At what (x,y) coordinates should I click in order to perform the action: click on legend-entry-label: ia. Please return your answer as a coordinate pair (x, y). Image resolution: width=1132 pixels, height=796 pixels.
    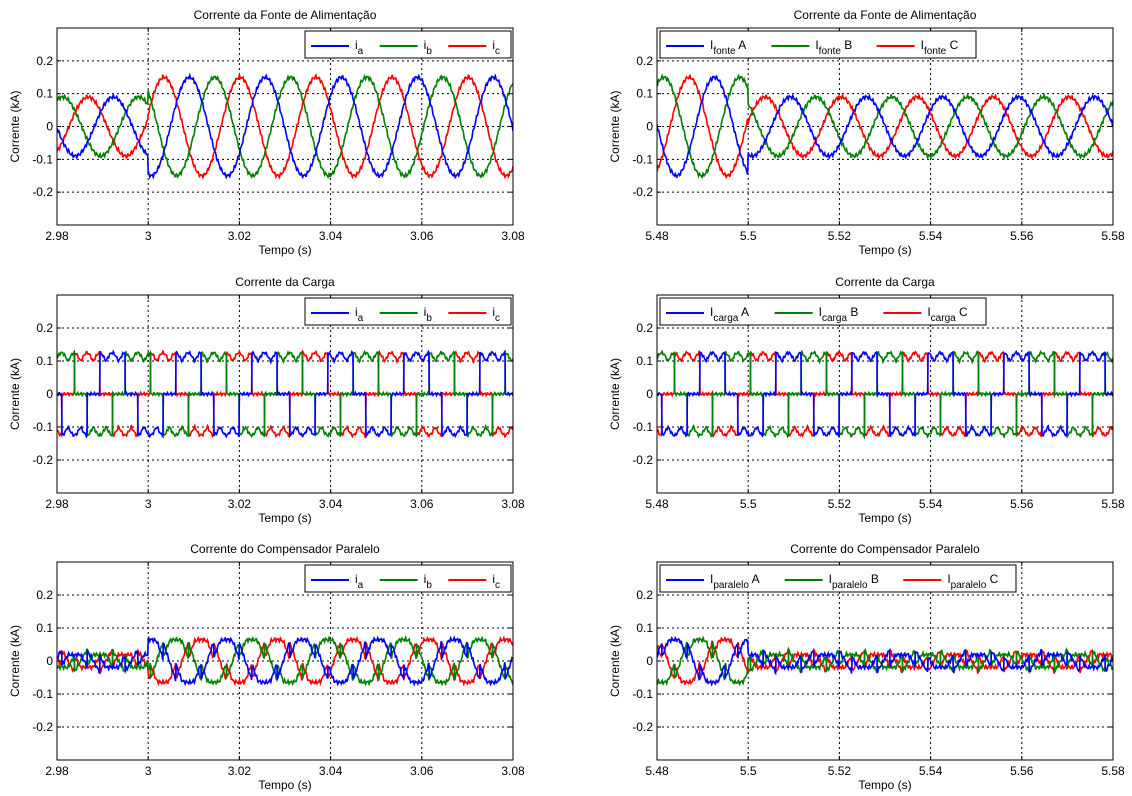
    Looking at the image, I should click on (359, 314).